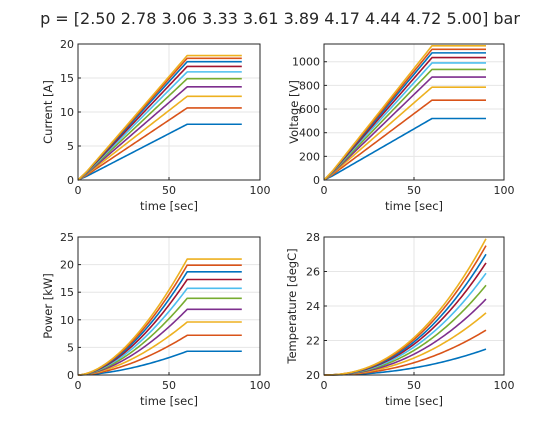 The height and width of the screenshot is (425, 560). Describe the element at coordinates (313, 341) in the screenshot. I see `y-tick-label: 22` at that location.